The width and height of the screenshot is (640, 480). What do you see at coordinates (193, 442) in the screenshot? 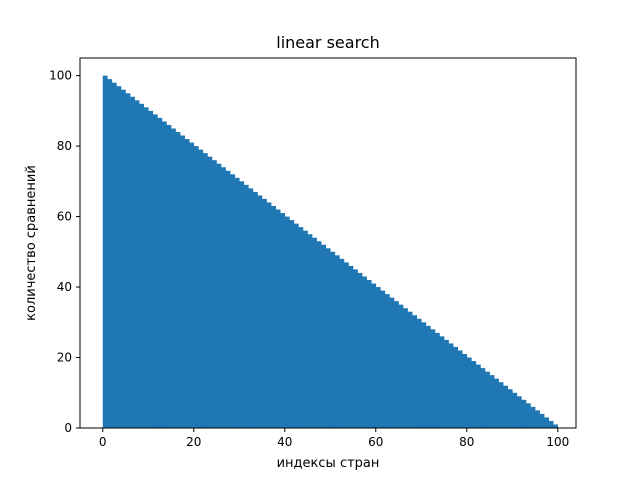
I see `x-tick-label: 20` at bounding box center [193, 442].